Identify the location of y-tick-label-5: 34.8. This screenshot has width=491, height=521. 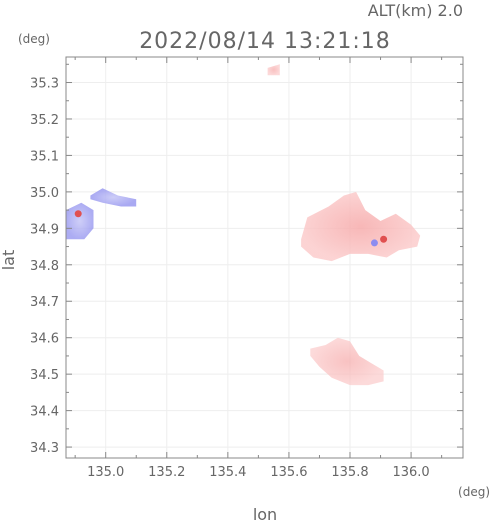
(44, 266).